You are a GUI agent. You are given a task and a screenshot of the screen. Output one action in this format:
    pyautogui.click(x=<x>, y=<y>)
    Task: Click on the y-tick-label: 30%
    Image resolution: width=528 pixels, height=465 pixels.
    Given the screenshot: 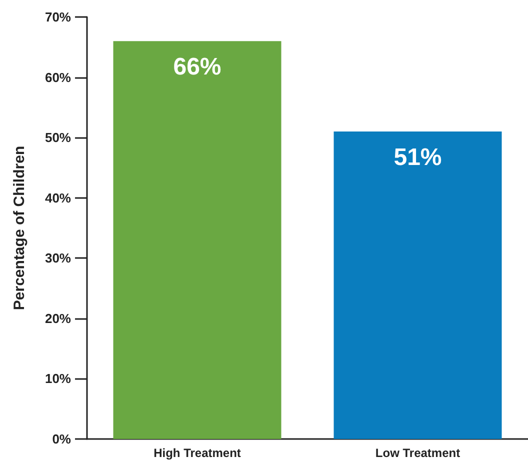 What is the action you would take?
    pyautogui.click(x=58, y=258)
    